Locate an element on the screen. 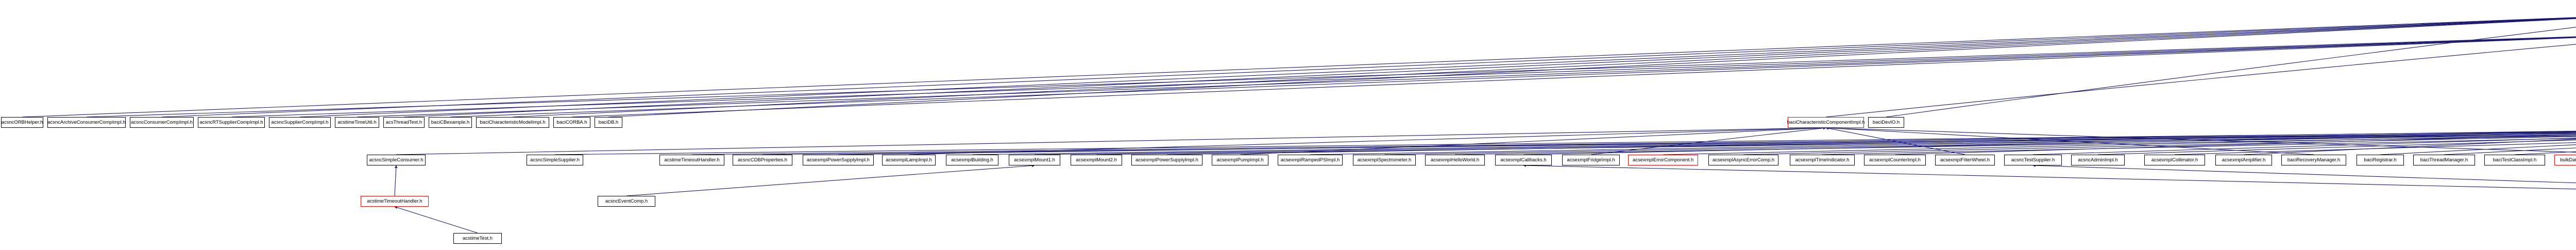 This screenshot has height=250, width=2576. graph-node: baciCharacteristicComponentImpl.h is located at coordinates (1826, 122).